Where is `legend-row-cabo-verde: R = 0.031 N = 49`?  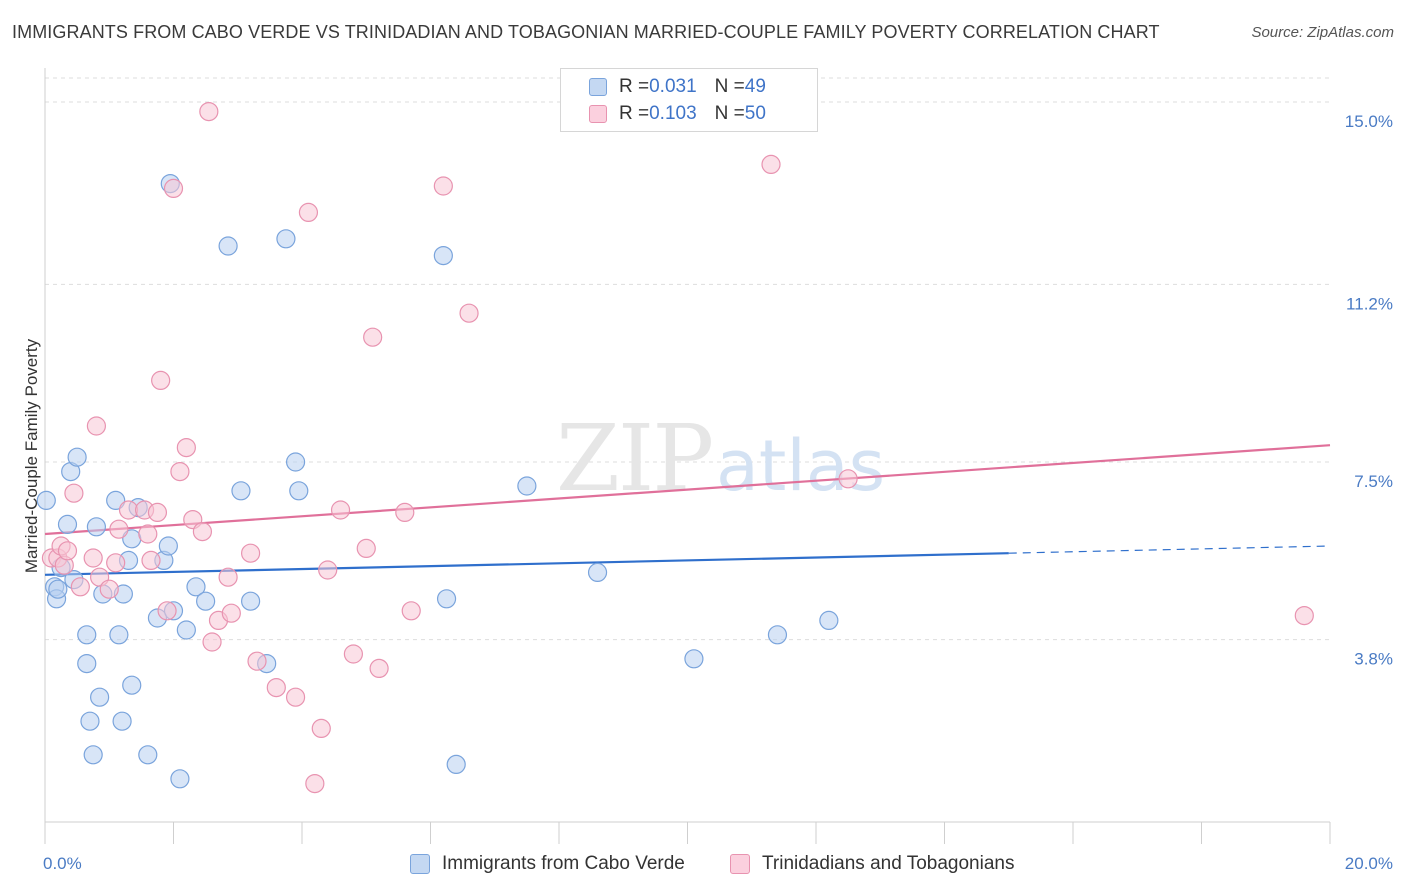
legend-row-cabo-verde: R = 0.031 N = 49 is located at coordinates (677, 87).